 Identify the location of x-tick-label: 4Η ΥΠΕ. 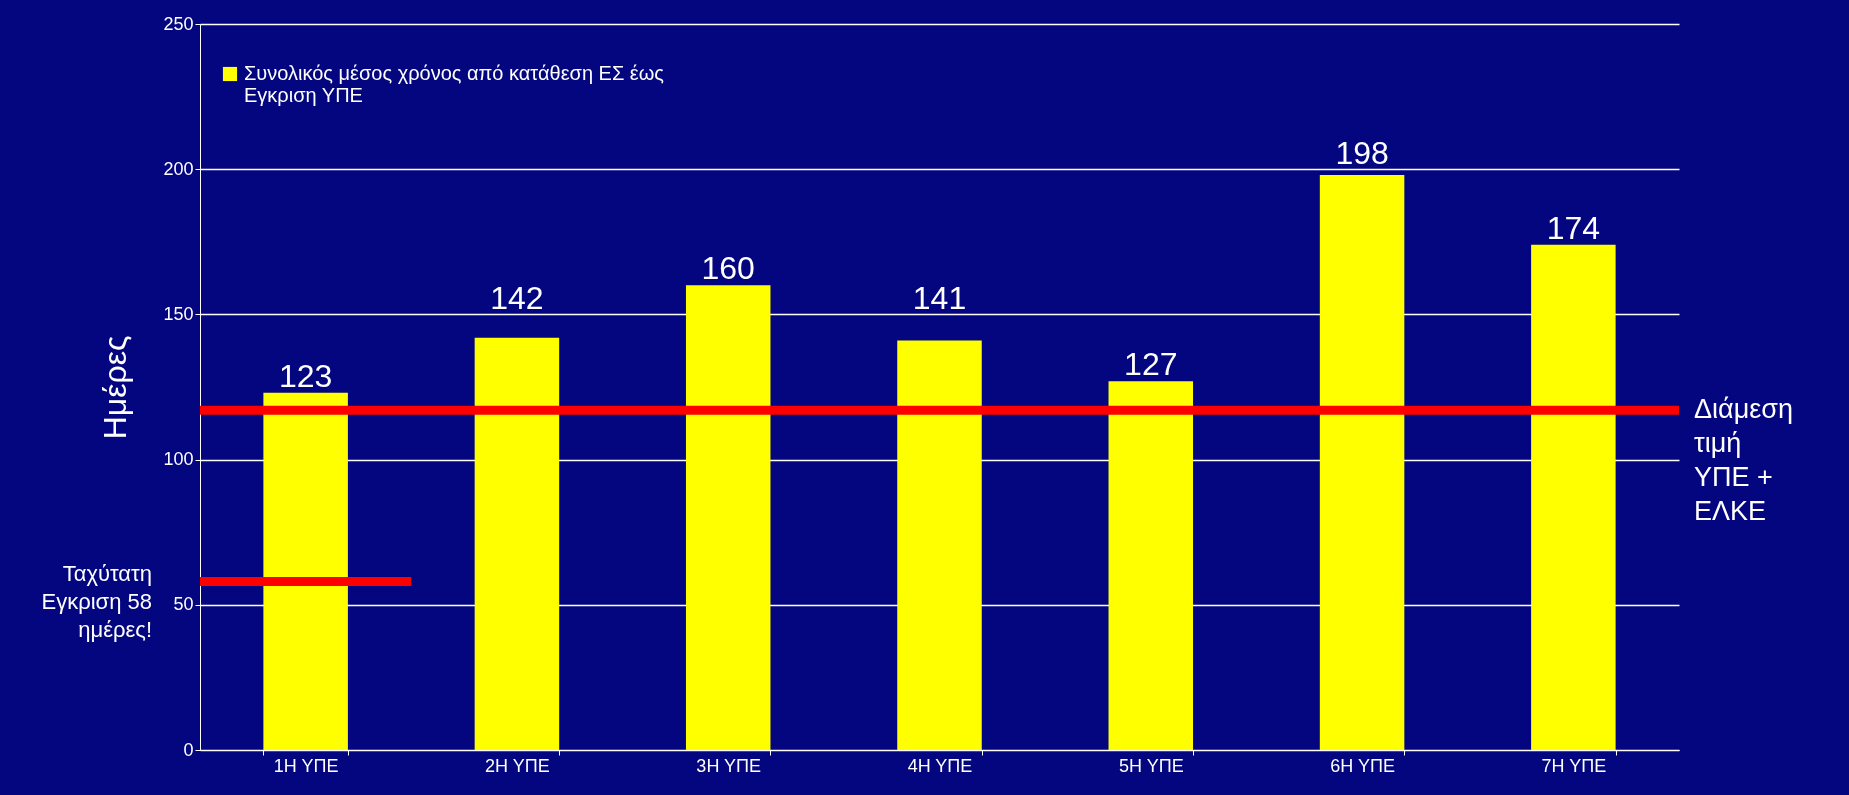
(940, 765).